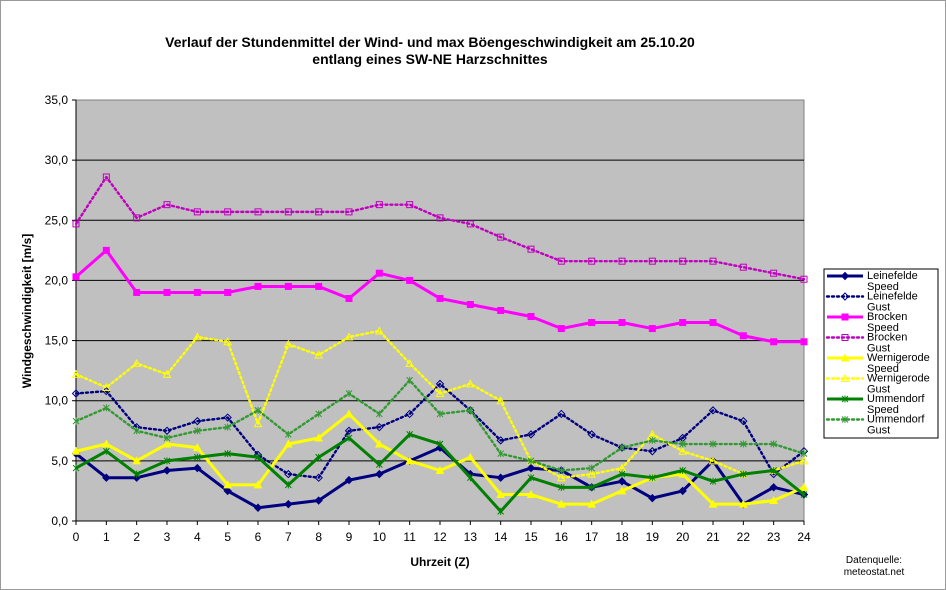 The height and width of the screenshot is (590, 946). Describe the element at coordinates (892, 276) in the screenshot. I see `legend-label: Leinefelde` at that location.